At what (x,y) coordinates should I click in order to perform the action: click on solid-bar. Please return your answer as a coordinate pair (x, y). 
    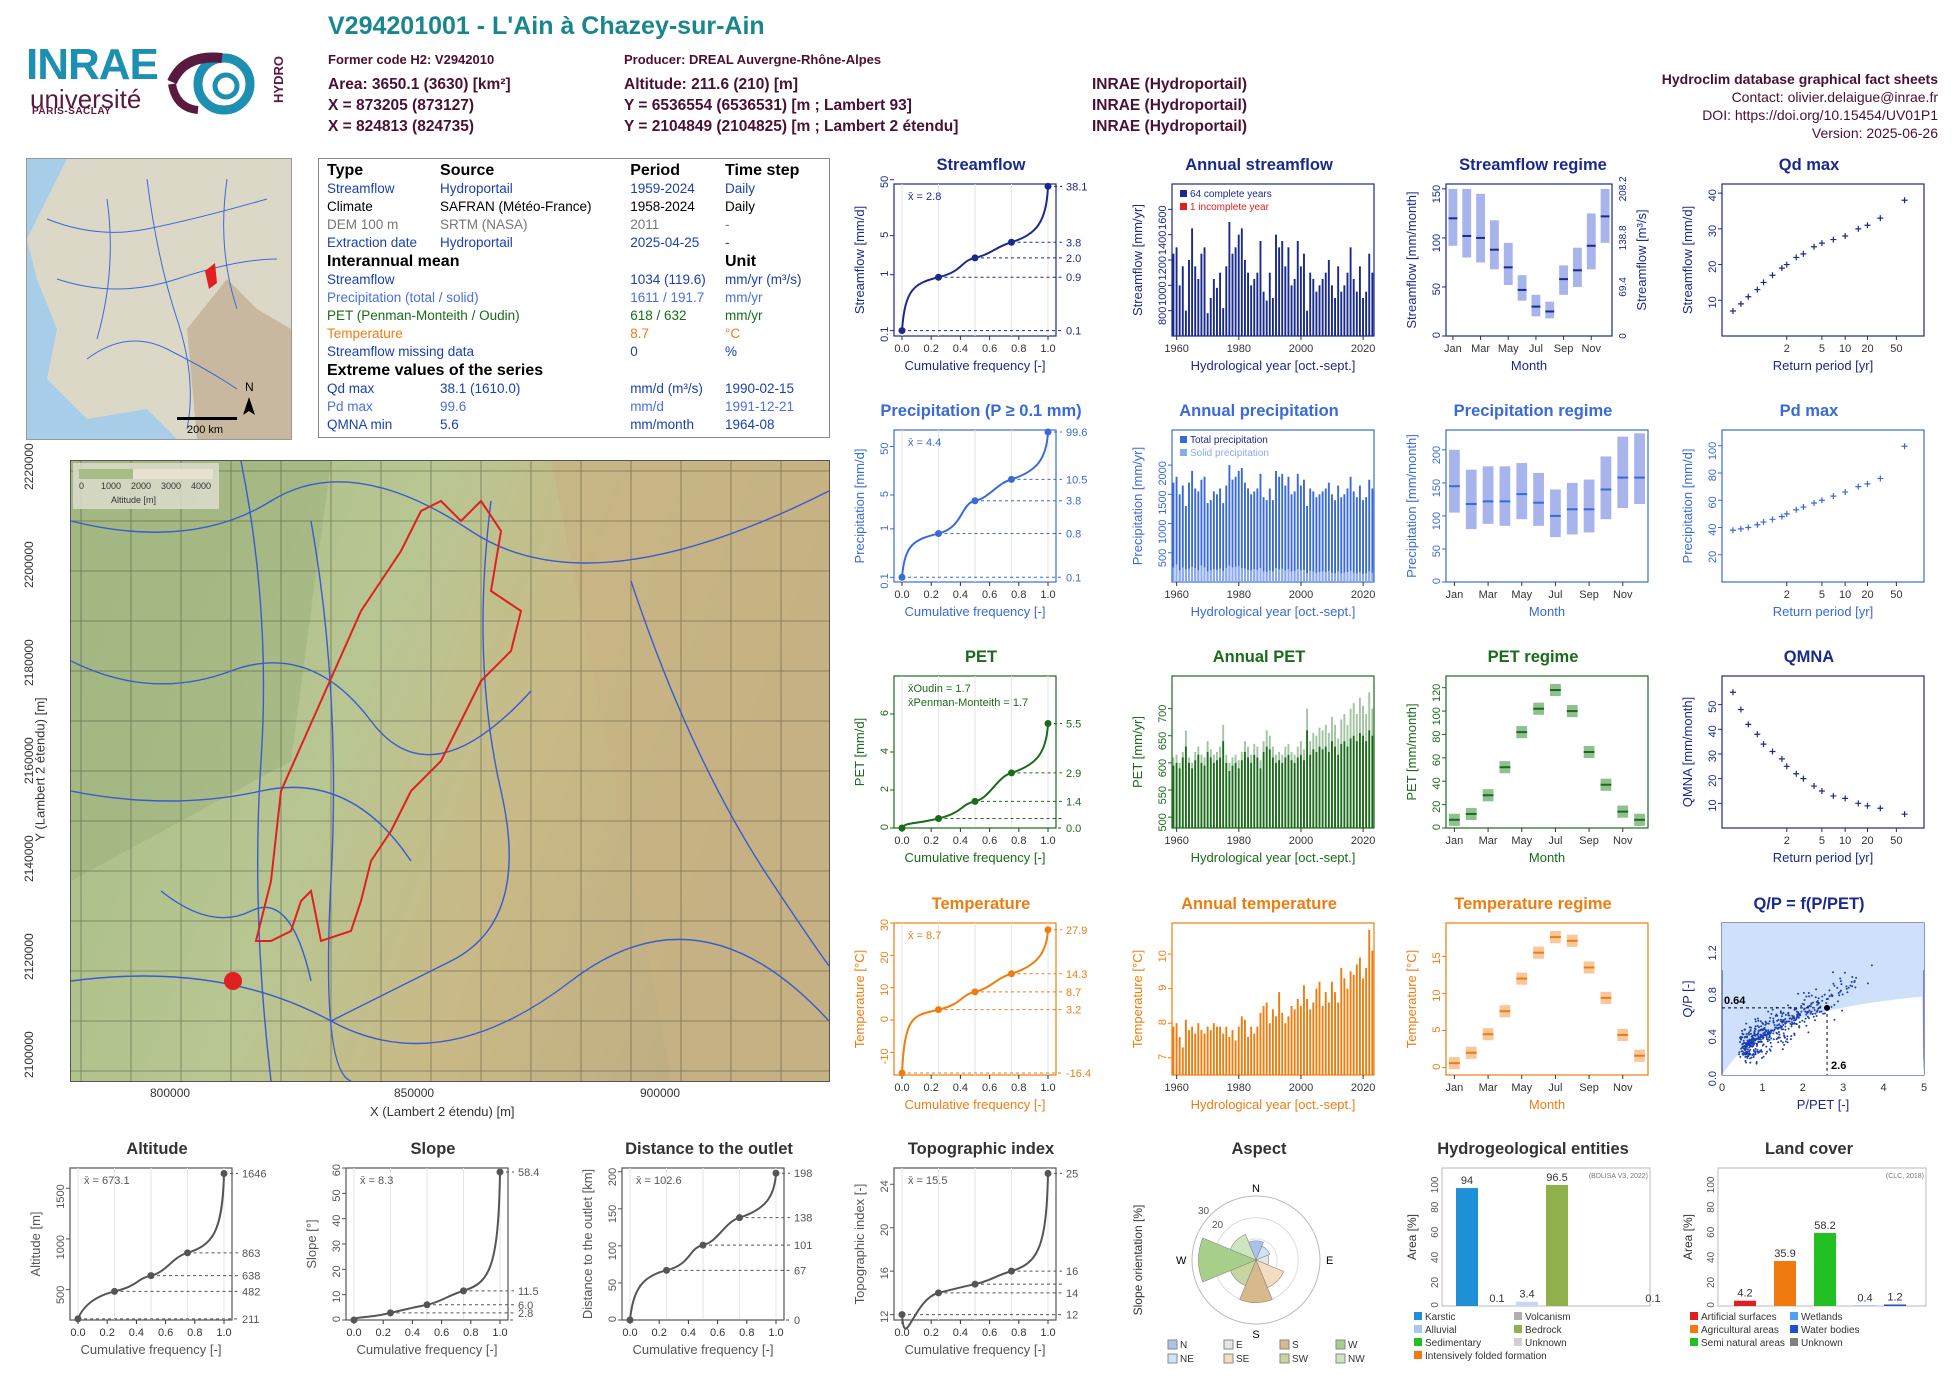
    Looking at the image, I should click on (1266, 577).